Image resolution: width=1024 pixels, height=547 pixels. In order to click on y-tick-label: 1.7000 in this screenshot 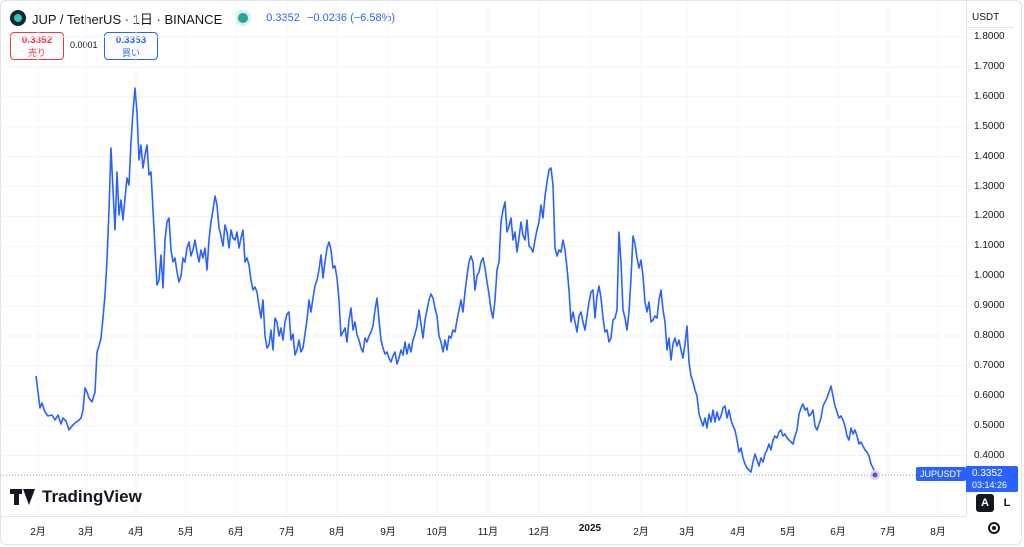, I will do `click(989, 66)`.